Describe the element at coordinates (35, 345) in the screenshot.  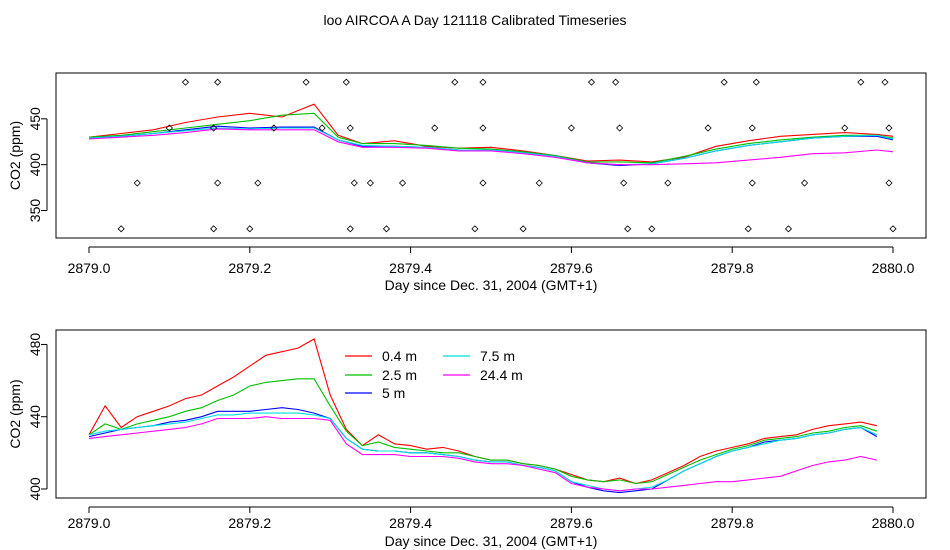
I see `y-tick-label: 480` at that location.